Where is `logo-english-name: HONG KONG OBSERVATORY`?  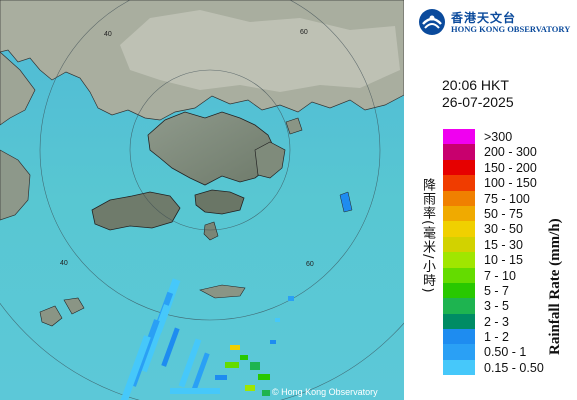
logo-english-name: HONG KONG OBSERVATORY is located at coordinates (511, 29).